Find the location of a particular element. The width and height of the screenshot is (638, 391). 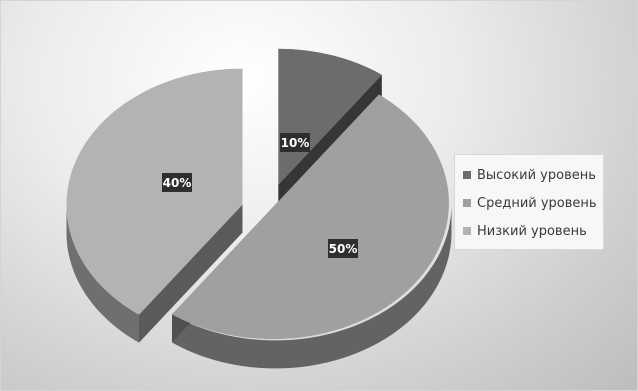

legend-swatch-medium is located at coordinates (467, 203).